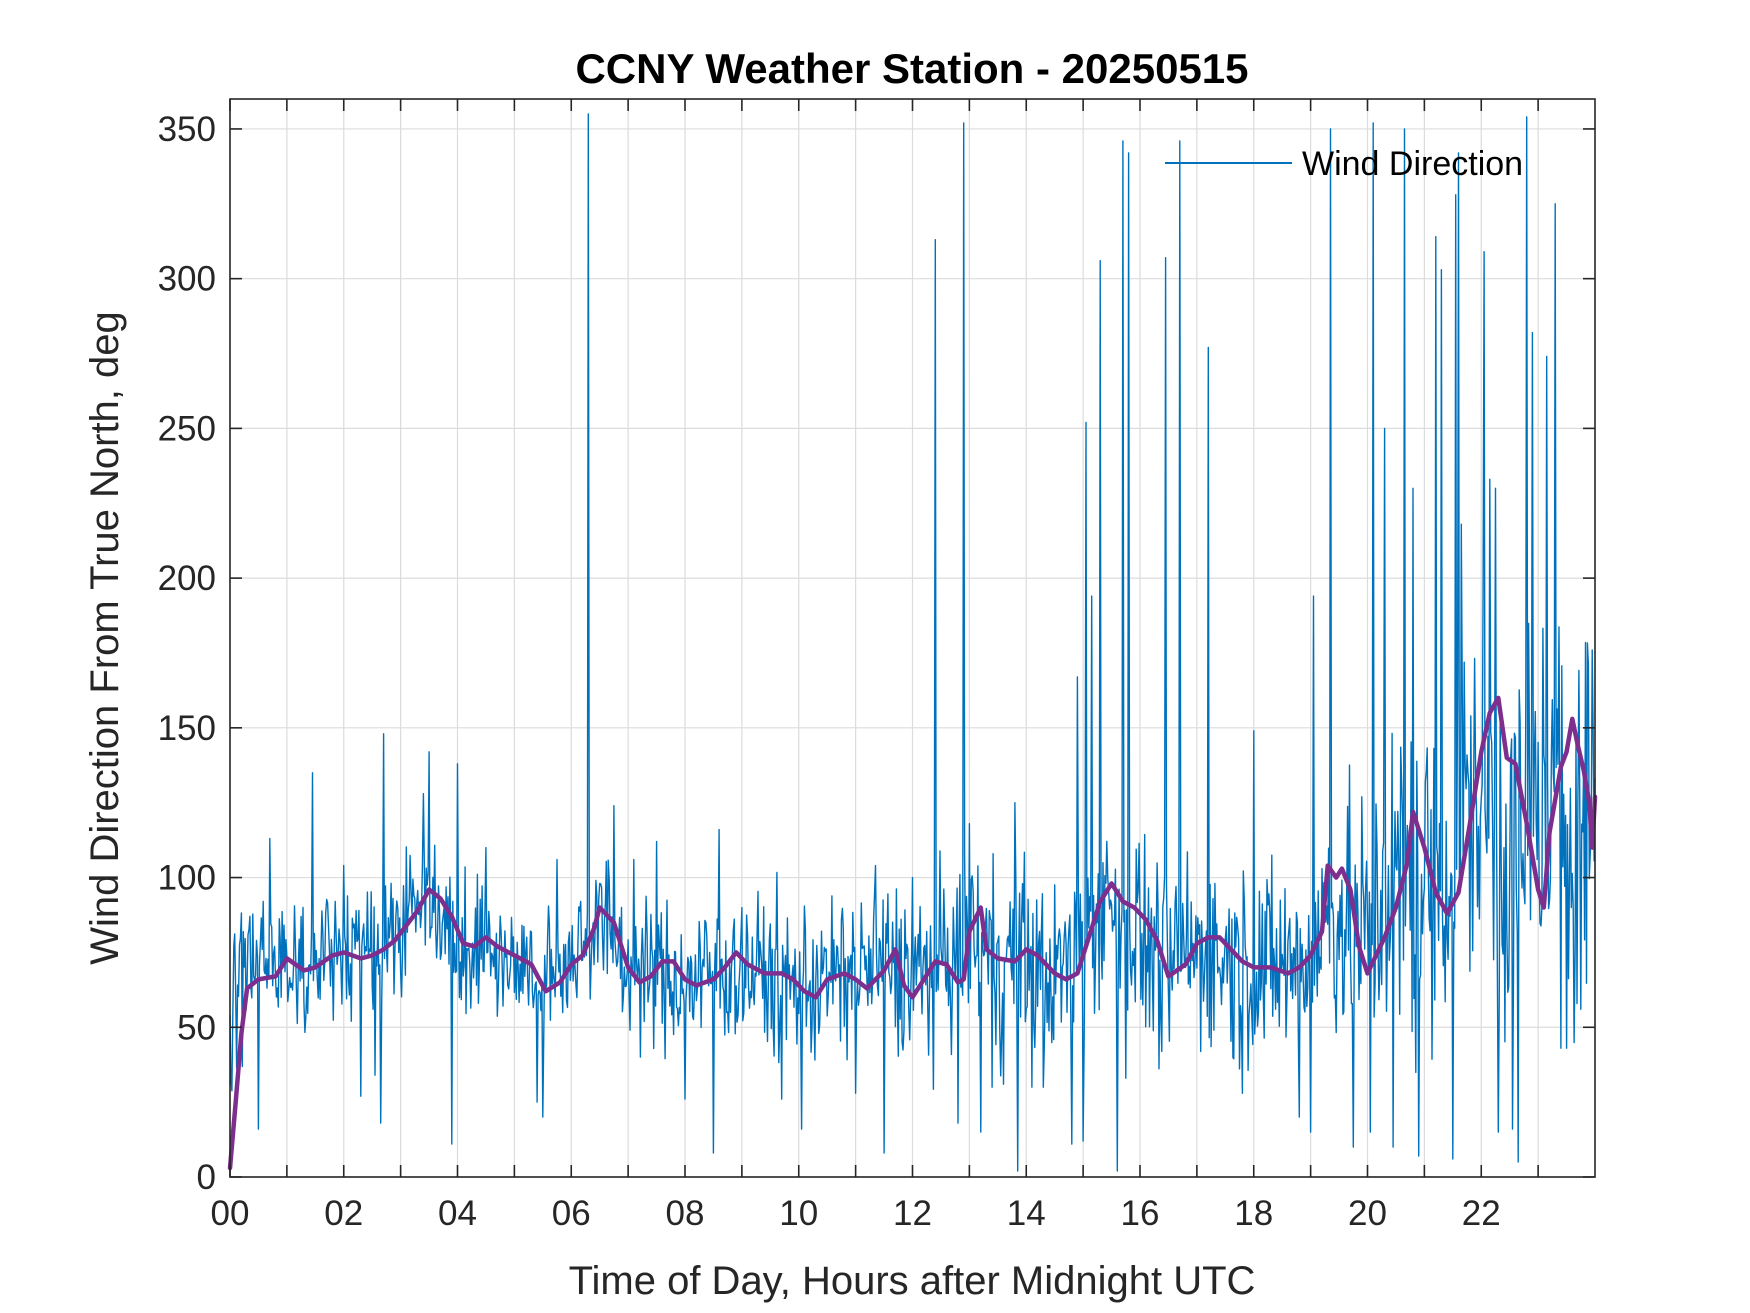  Describe the element at coordinates (343, 1213) in the screenshot. I see `x-tick-label: 02` at that location.